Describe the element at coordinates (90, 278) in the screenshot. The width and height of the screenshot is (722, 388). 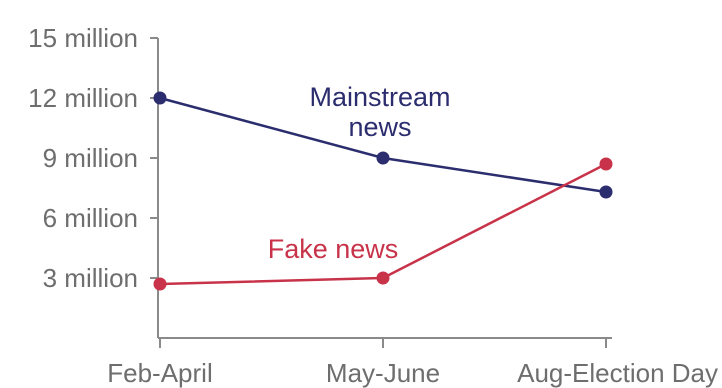
I see `y-tick-label: 3 million` at that location.